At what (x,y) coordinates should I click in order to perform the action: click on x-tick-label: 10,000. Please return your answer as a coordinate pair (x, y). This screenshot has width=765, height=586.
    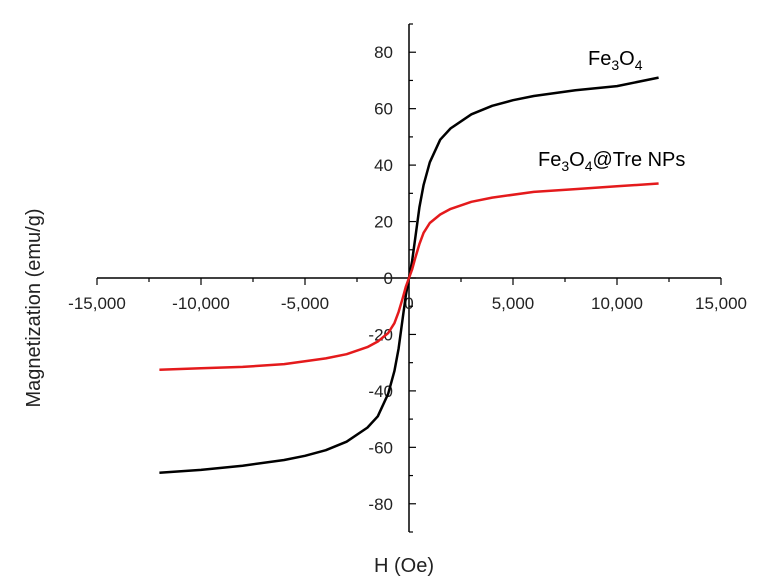
    Looking at the image, I should click on (617, 303).